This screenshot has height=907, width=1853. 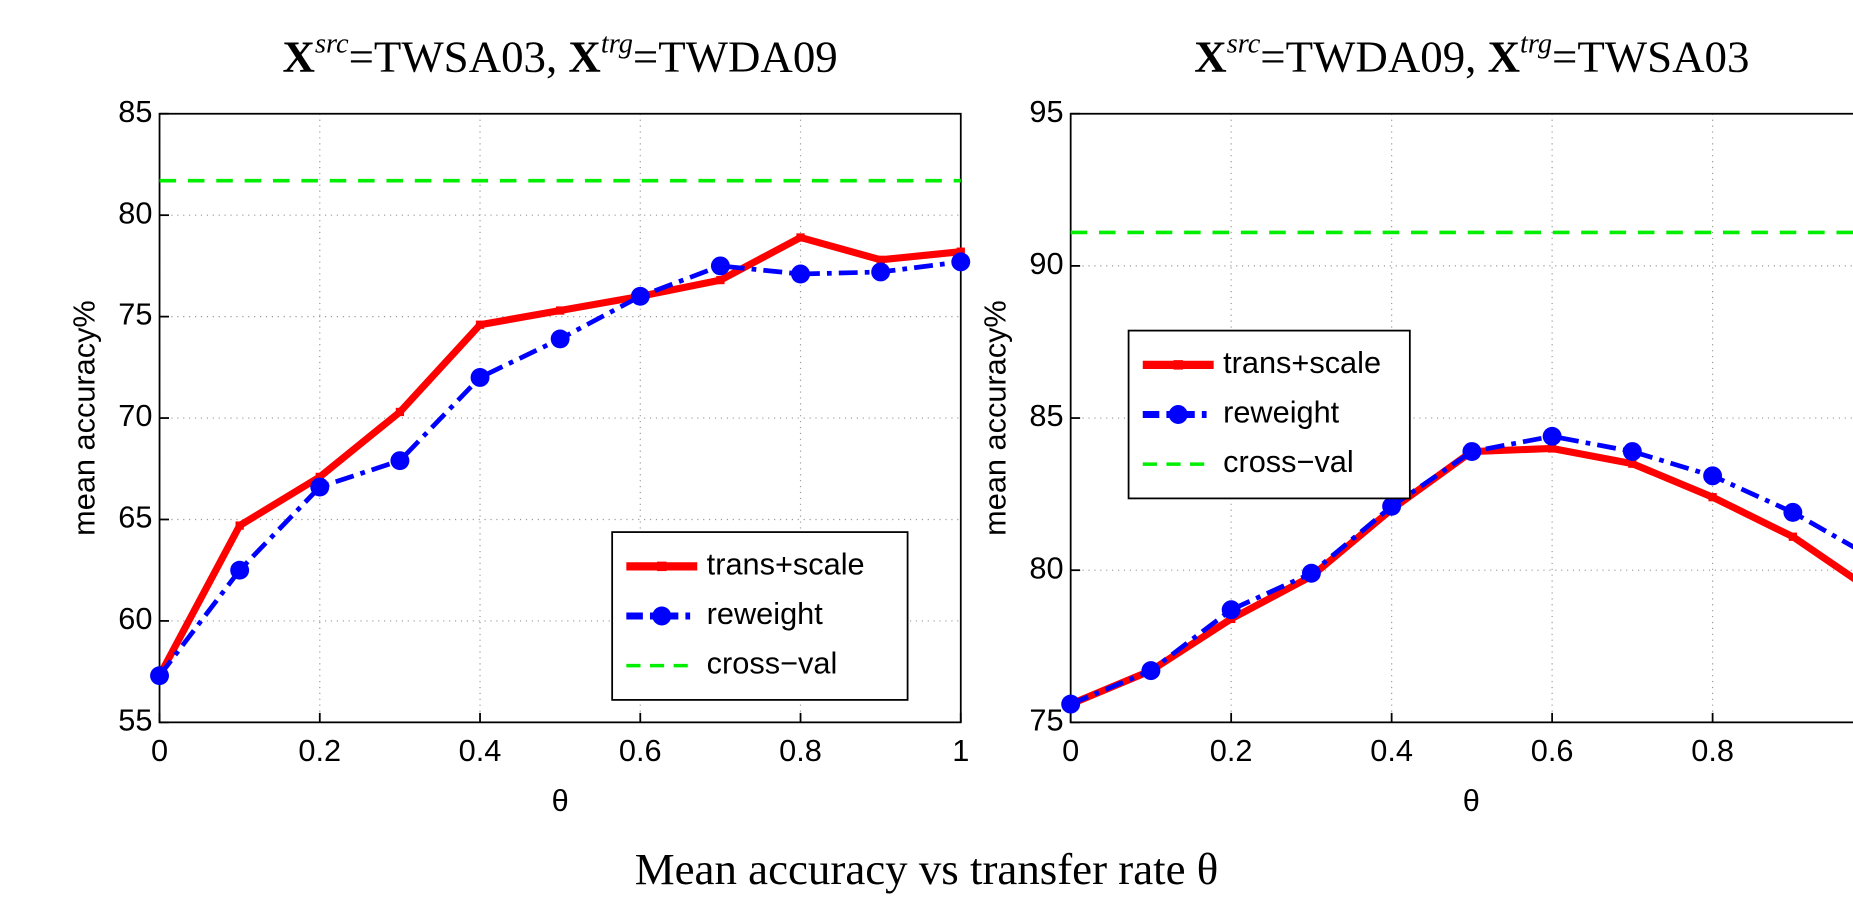 I want to click on y-tick-label: 95, so click(x=1046, y=111).